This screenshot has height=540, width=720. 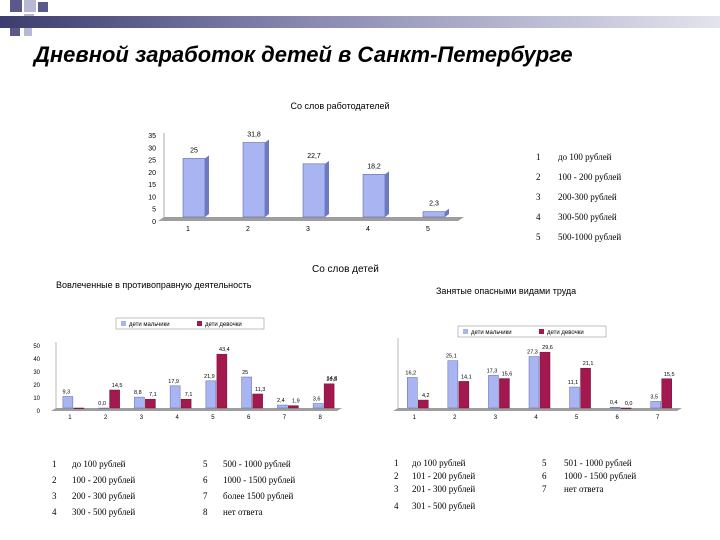 What do you see at coordinates (547, 348) in the screenshot?
I see `data-label: 29,6` at bounding box center [547, 348].